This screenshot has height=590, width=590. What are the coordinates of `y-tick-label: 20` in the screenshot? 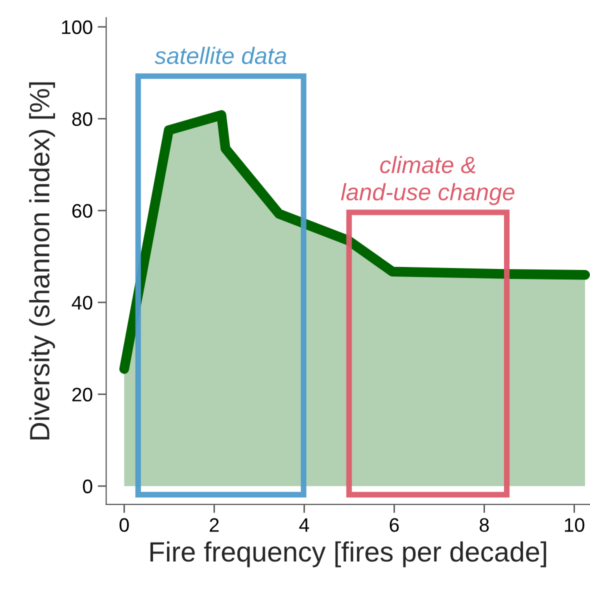 It's located at (82, 395).